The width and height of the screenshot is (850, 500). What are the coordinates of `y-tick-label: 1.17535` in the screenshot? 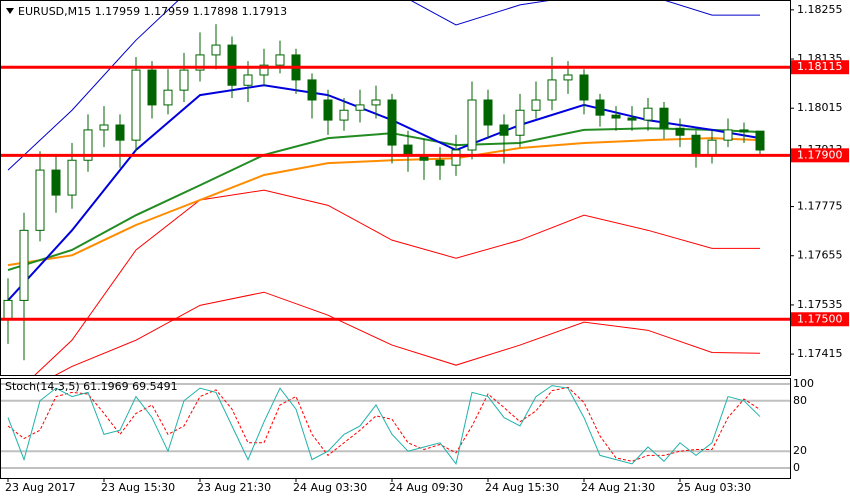 It's located at (820, 304).